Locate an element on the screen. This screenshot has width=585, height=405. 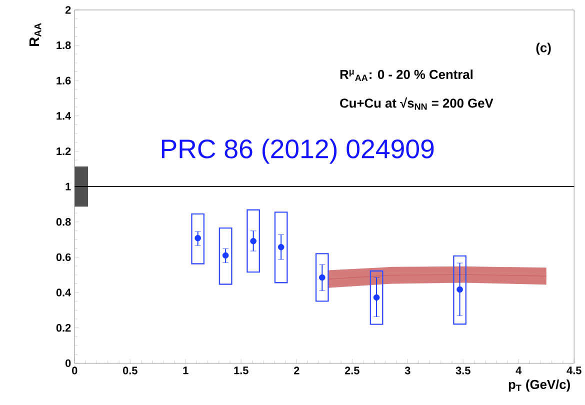
annotation: R$^{μ}$$_{AA}$: 0 - 20 % Central is located at coordinates (406, 76).